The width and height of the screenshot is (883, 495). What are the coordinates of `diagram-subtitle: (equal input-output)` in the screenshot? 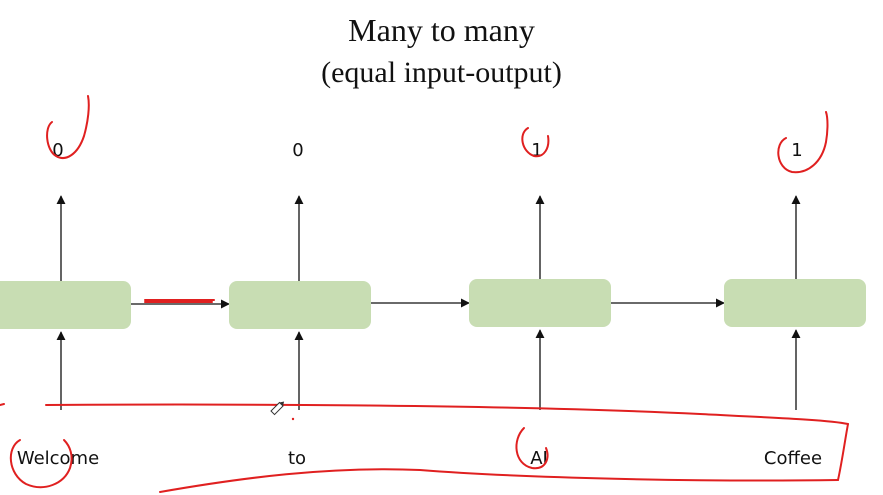 It's located at (441, 72).